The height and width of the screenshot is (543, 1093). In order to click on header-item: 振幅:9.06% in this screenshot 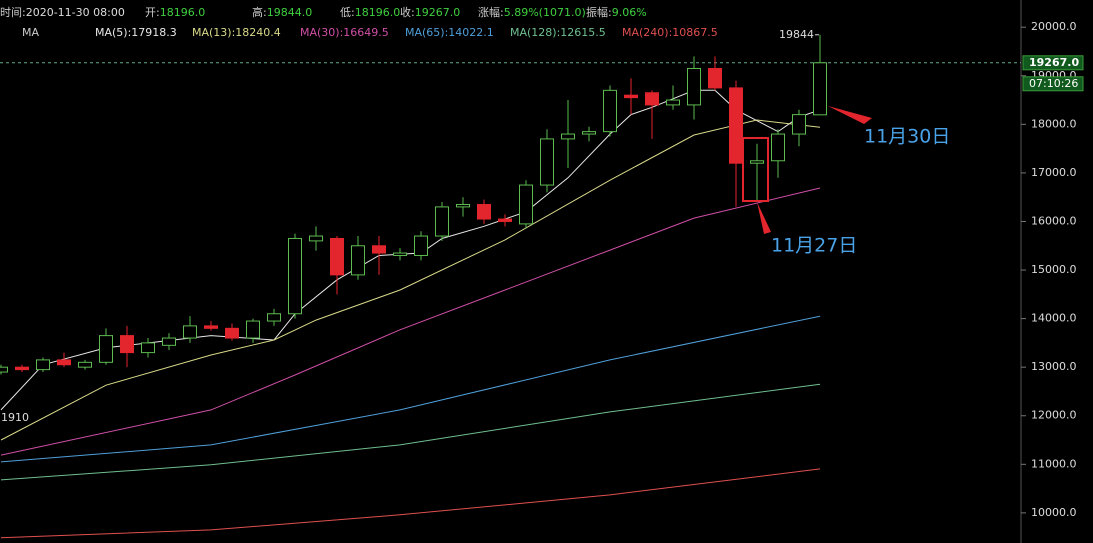, I will do `click(616, 12)`.